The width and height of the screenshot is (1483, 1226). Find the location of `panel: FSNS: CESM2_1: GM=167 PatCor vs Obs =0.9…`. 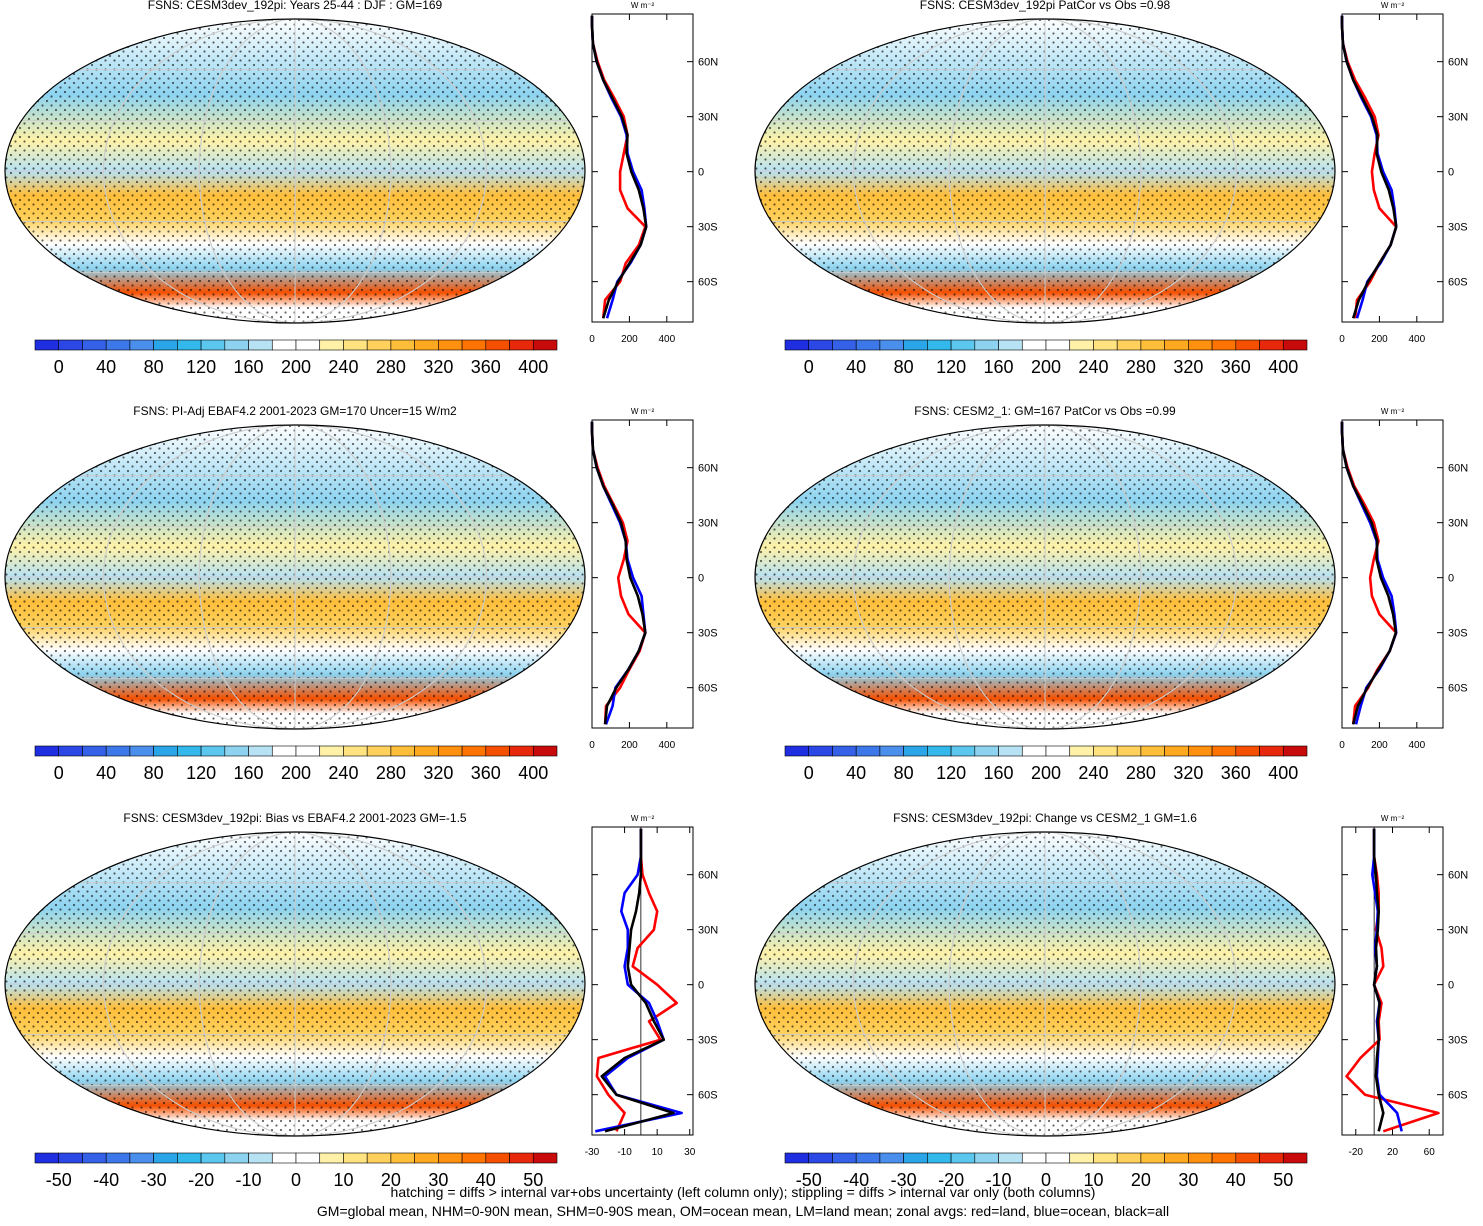

panel: FSNS: CESM2_1: GM=167 PatCor vs Obs =0.9… is located at coordinates (1111, 593).